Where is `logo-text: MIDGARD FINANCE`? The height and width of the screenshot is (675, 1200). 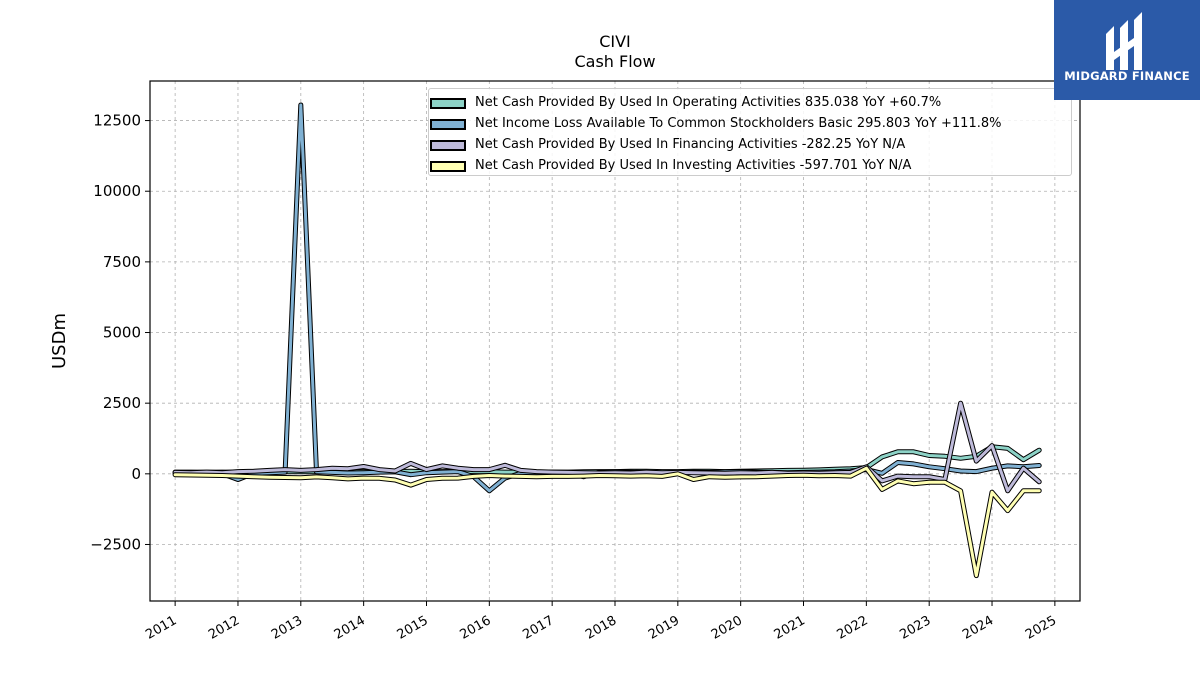 logo-text: MIDGARD FINANCE is located at coordinates (1127, 76).